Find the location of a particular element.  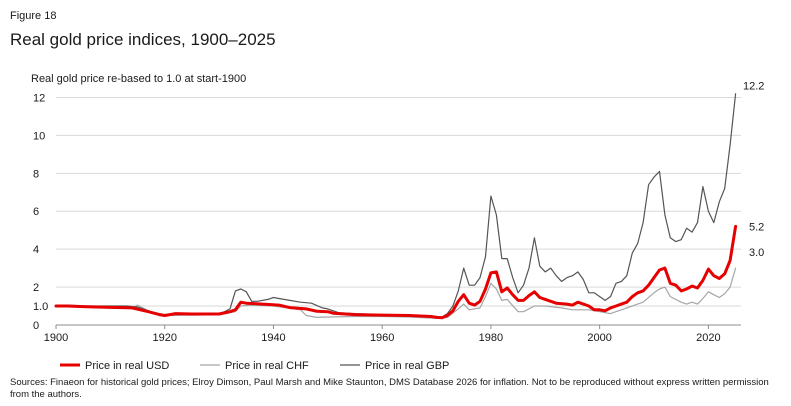

legend-label-price-in-real-gbp: Price in real GBP is located at coordinates (407, 366).